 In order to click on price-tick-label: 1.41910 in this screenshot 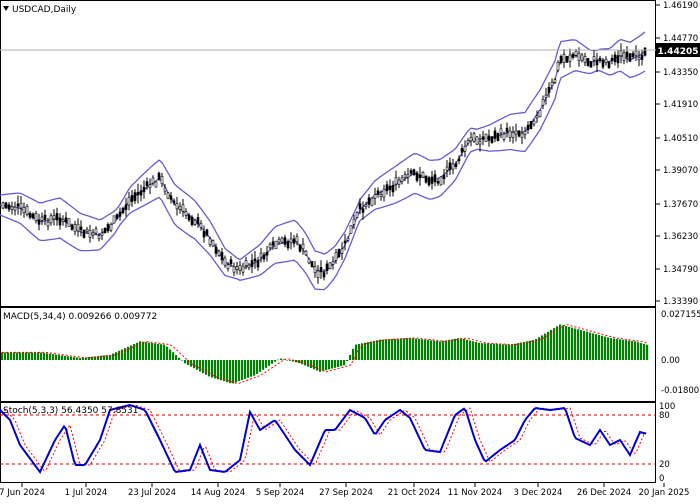, I will do `click(680, 105)`.